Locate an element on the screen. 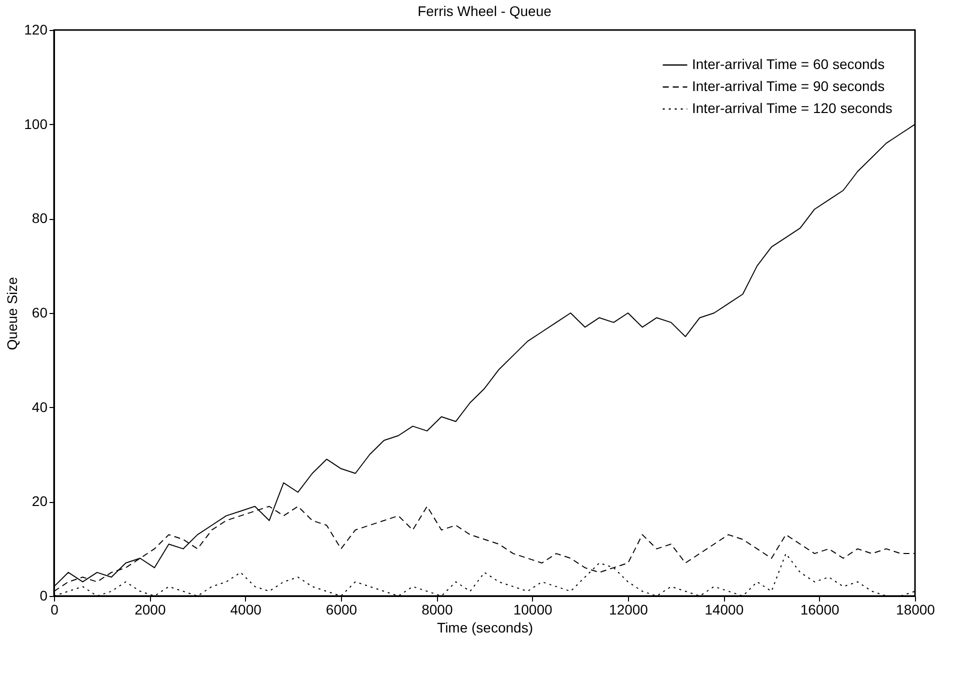 The image size is (968, 673). x-tick-label: 10000 is located at coordinates (533, 610).